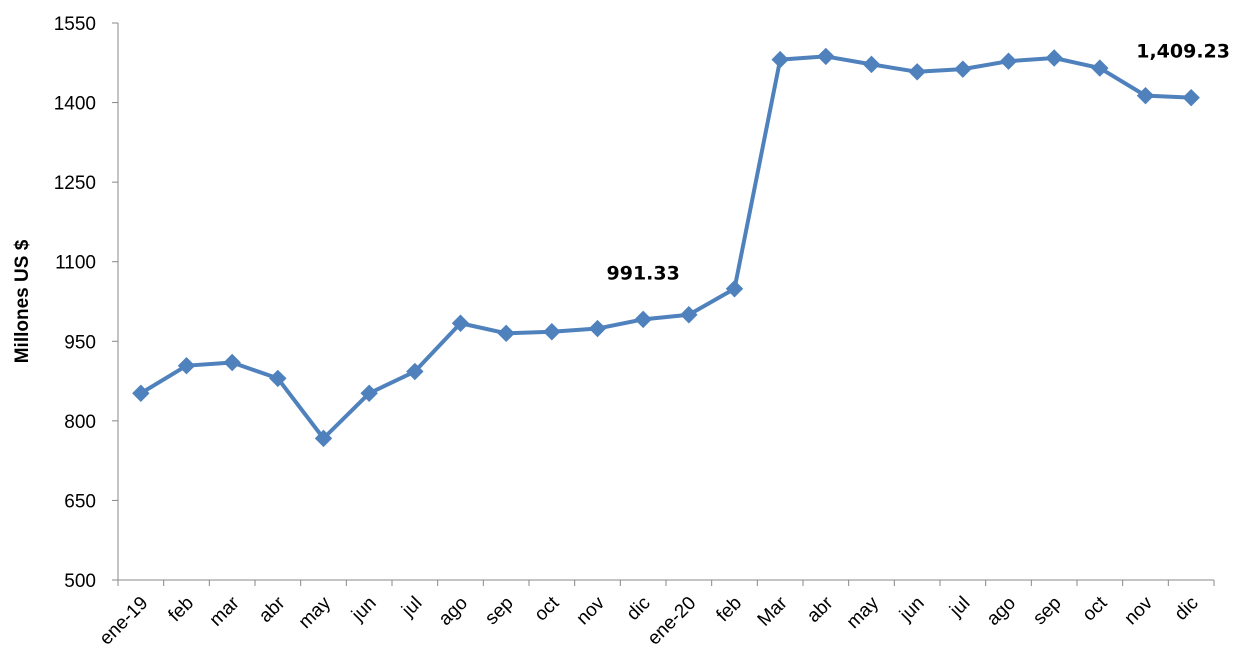 This screenshot has height=651, width=1234. Describe the element at coordinates (80, 581) in the screenshot. I see `y-tick-label: 500` at that location.